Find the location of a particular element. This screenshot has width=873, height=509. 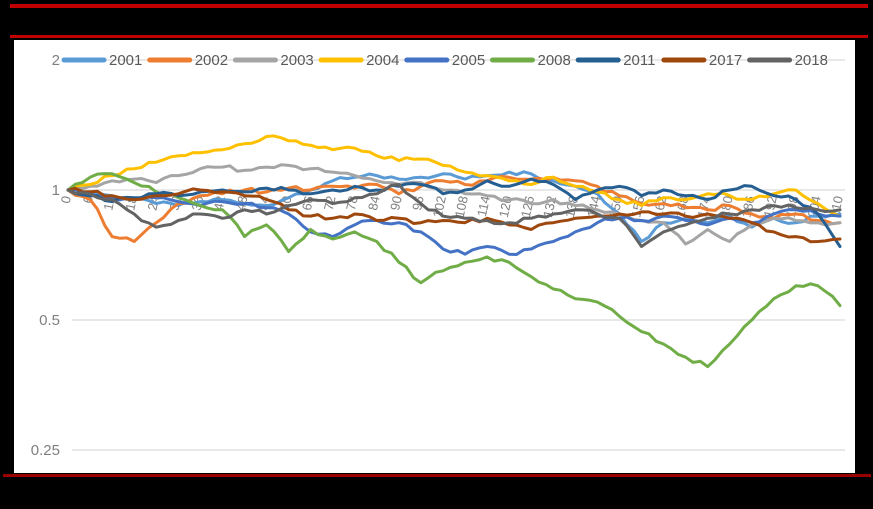

legend-item-2003: 2003 is located at coordinates (273, 60).